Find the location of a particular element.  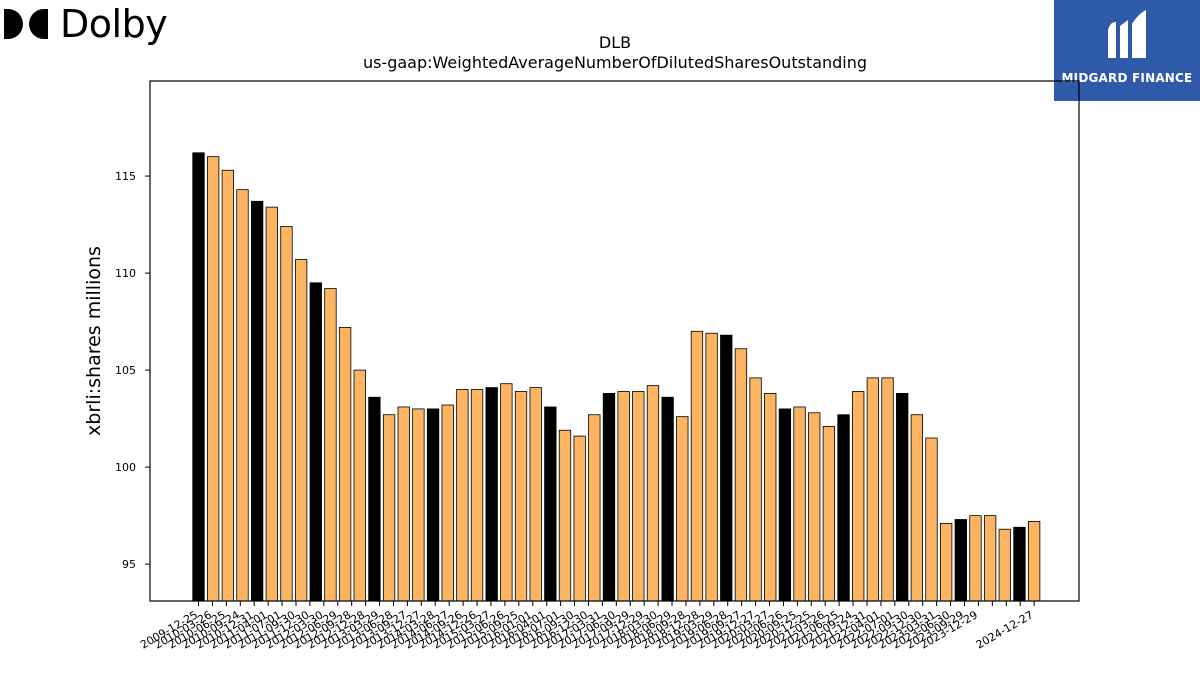

y-axis-ticks: 95 100 105 110 115 is located at coordinates (132, 370).